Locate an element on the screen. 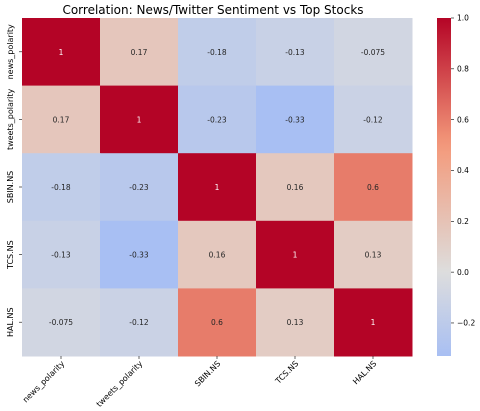 The height and width of the screenshot is (411, 480). x-tick-label: HAL.NS is located at coordinates (364, 372).